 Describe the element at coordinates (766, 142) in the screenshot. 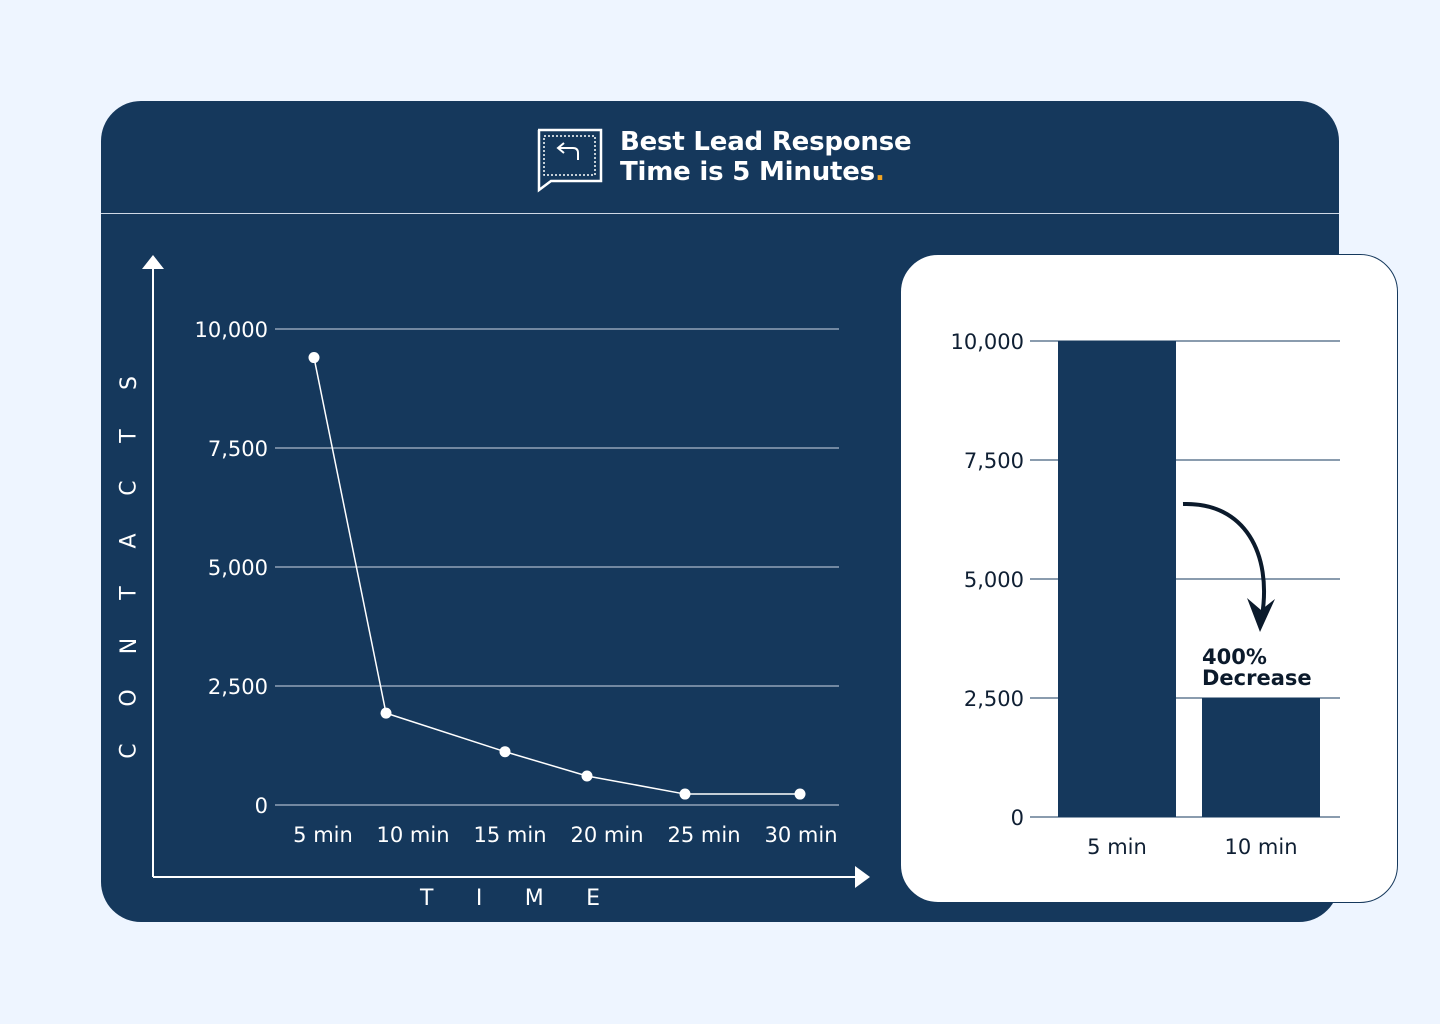

I see `title-line-1: Best Lead Response` at that location.